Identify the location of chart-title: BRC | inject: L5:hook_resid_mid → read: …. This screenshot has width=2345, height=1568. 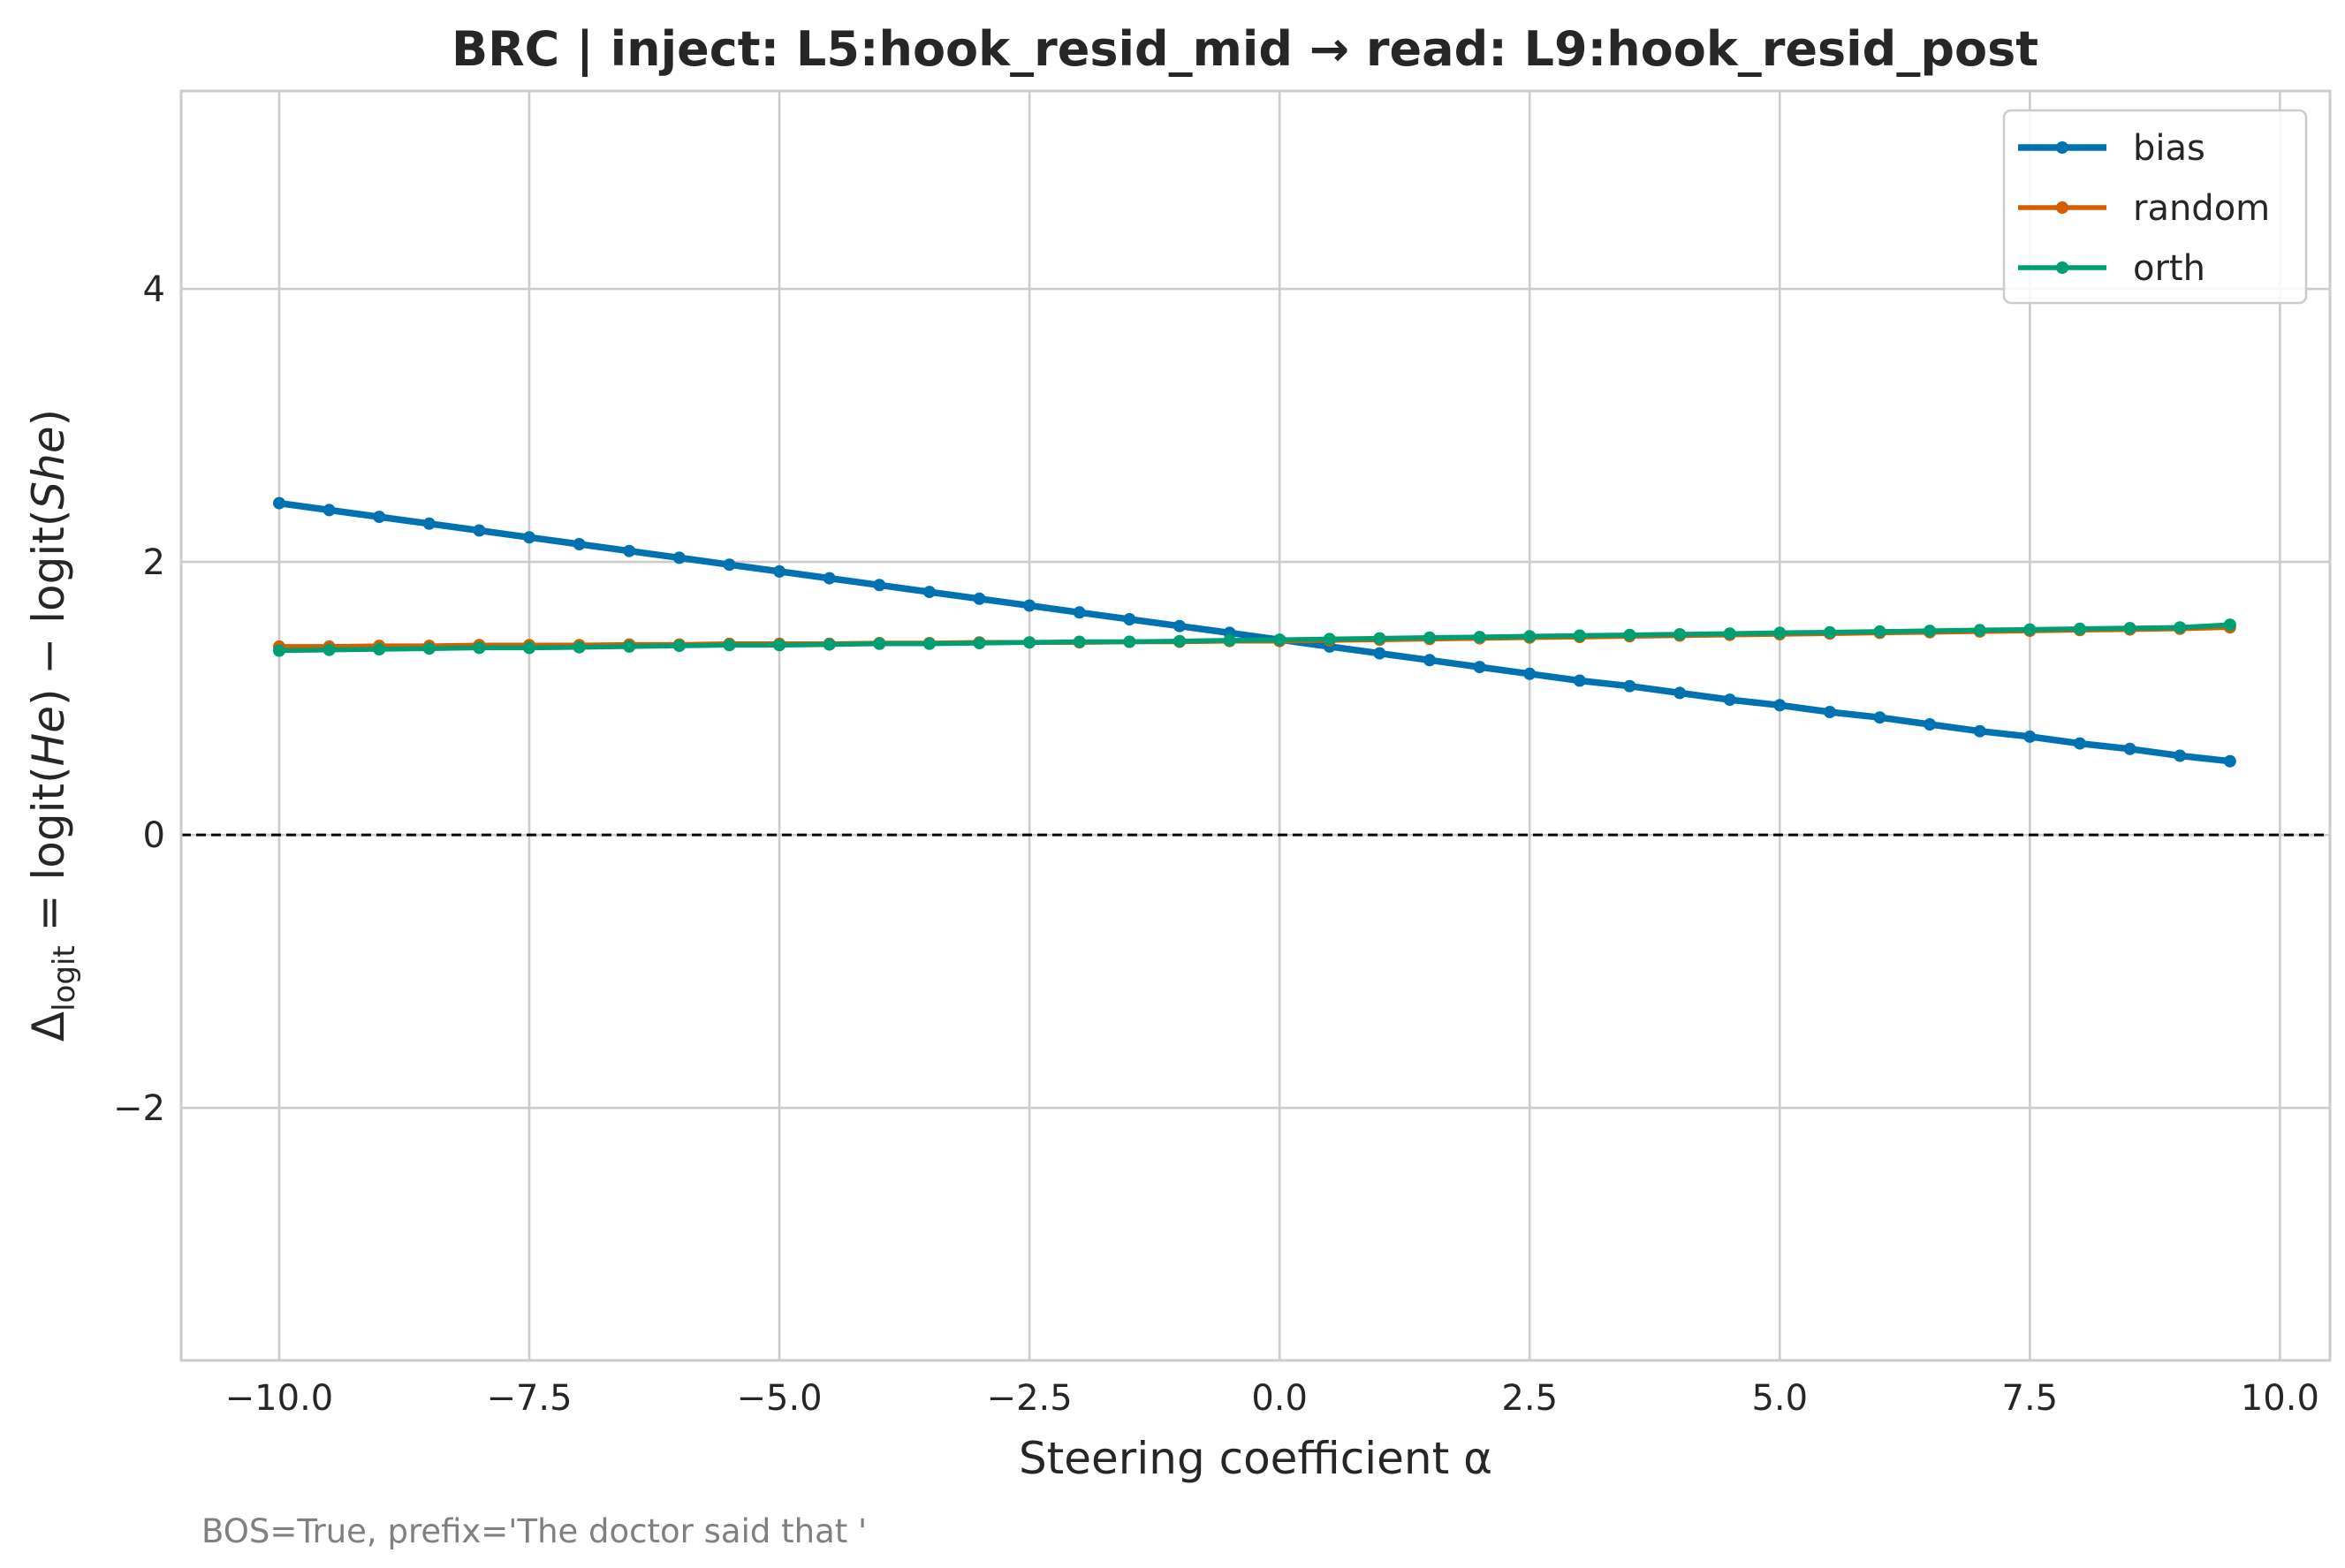
(1245, 49).